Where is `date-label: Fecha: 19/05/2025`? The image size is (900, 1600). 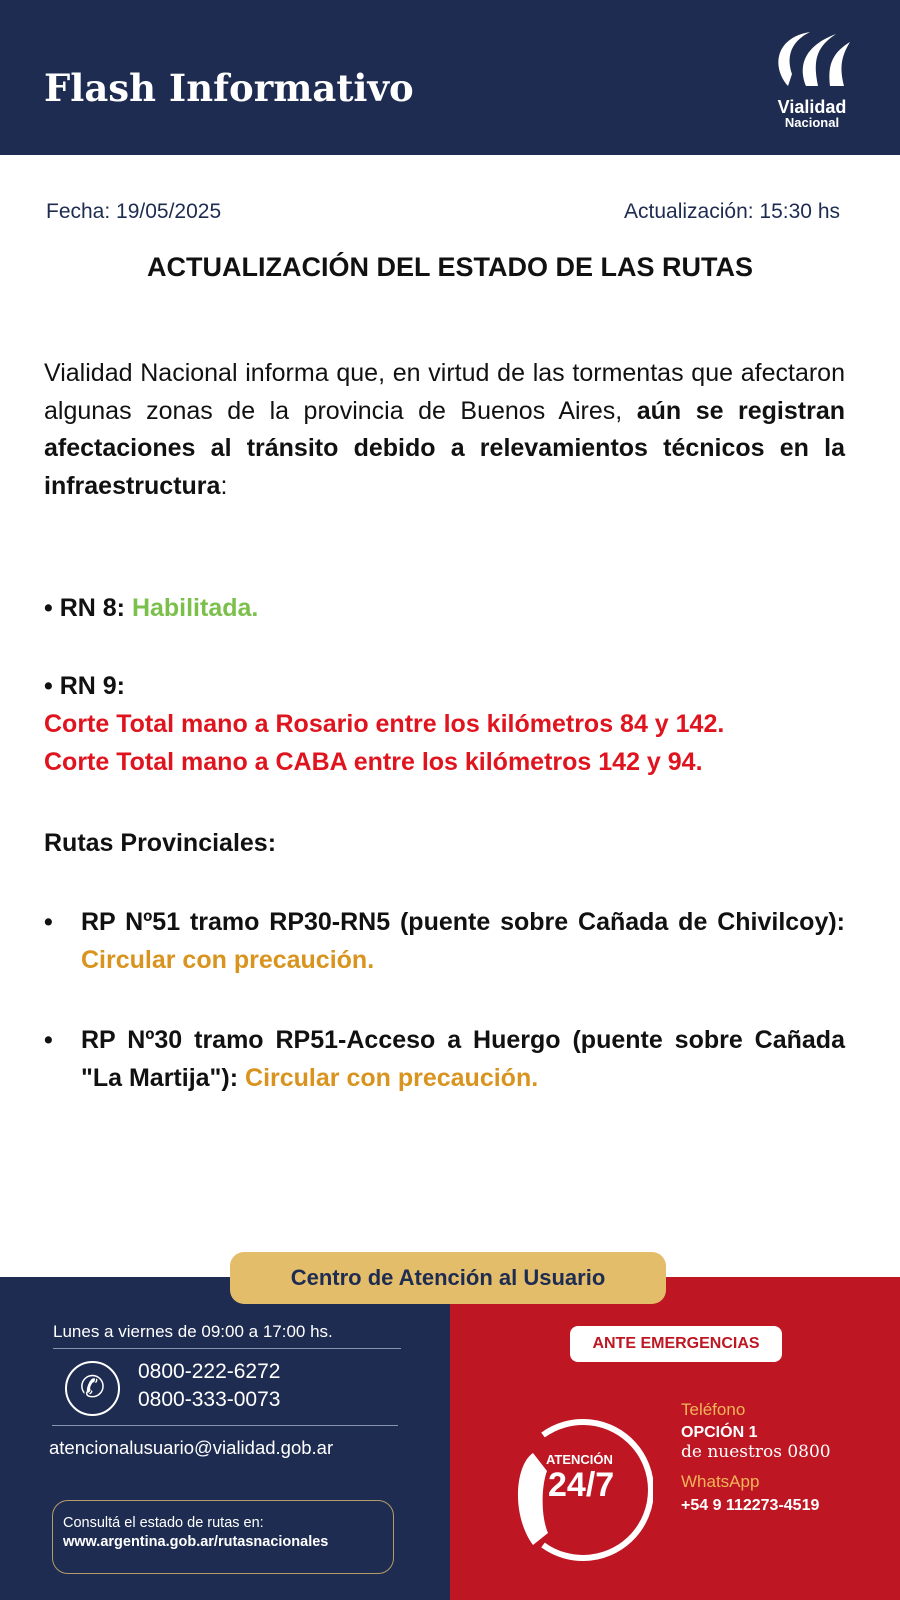
date-label: Fecha: 19/05/2025 is located at coordinates (134, 211).